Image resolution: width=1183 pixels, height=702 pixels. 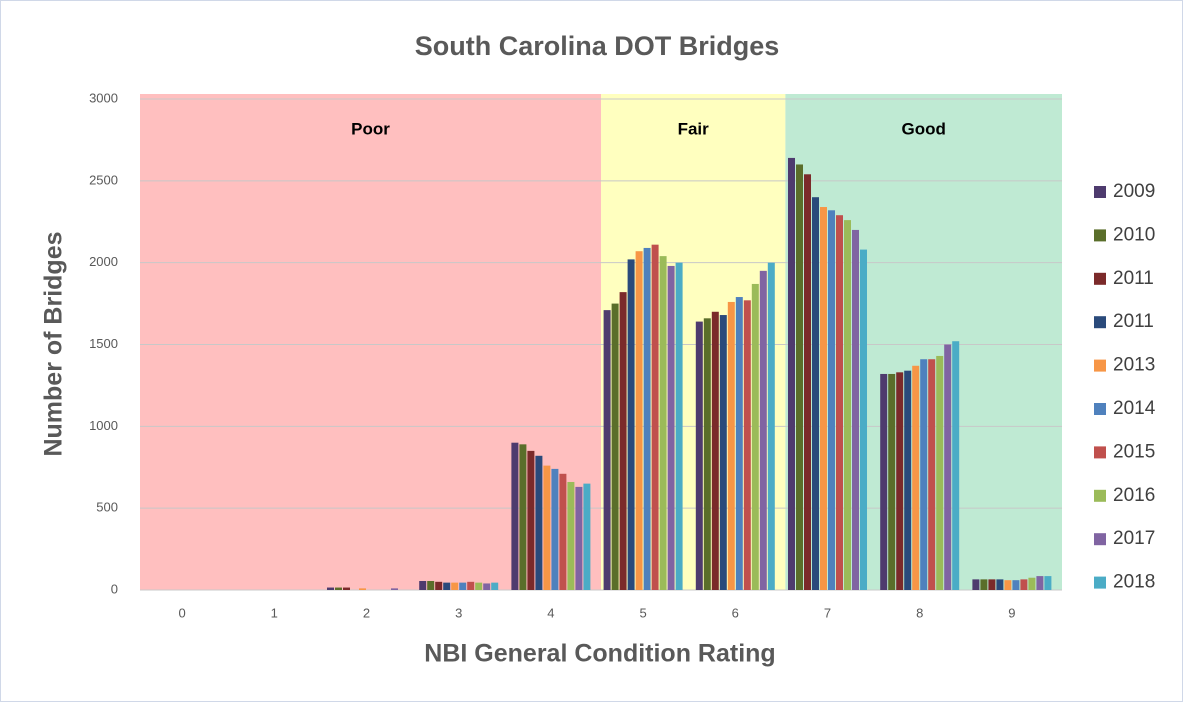 What do you see at coordinates (1134, 234) in the screenshot?
I see `legend-label: 2010` at bounding box center [1134, 234].